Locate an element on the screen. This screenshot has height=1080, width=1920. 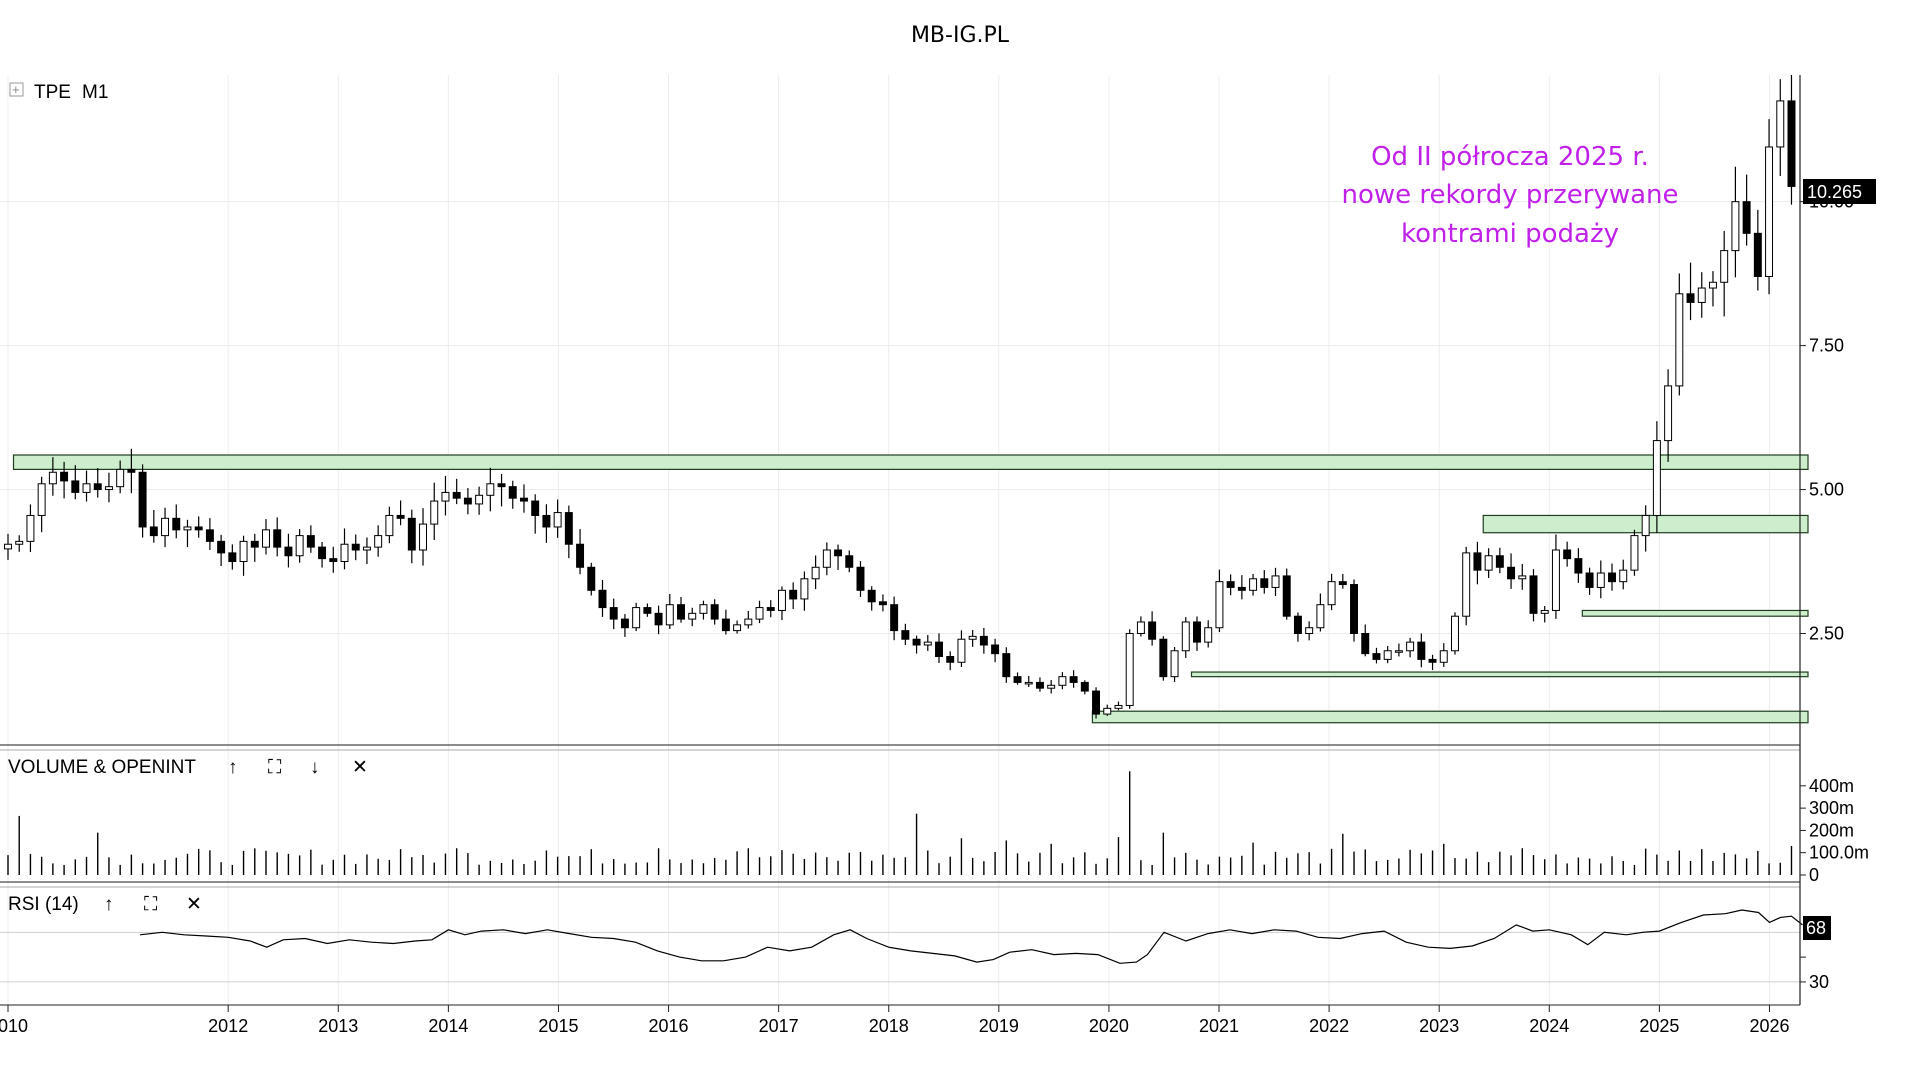
time-tick-label: 2021 is located at coordinates (1219, 1025).